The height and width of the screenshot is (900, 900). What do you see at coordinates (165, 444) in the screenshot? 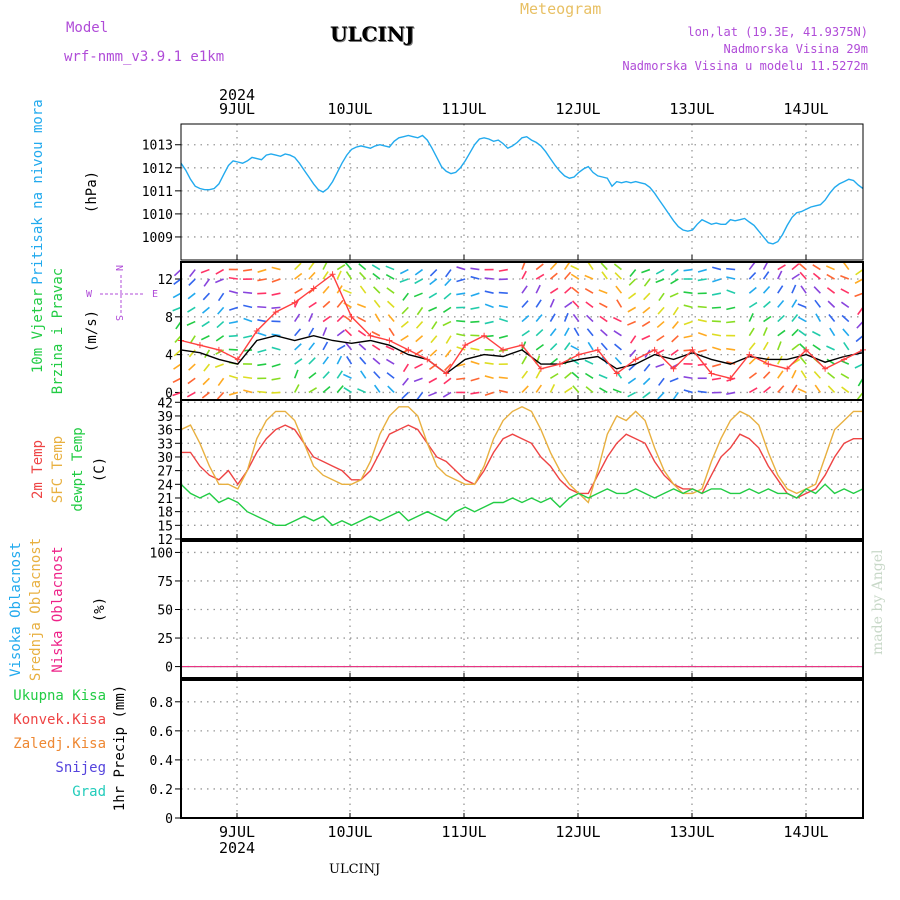
I see `y-tick-label: 33` at bounding box center [165, 444].